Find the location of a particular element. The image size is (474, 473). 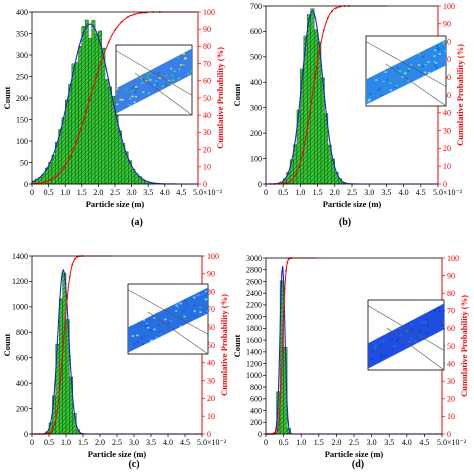

y2-tick-label: 100 is located at coordinates (449, 6).